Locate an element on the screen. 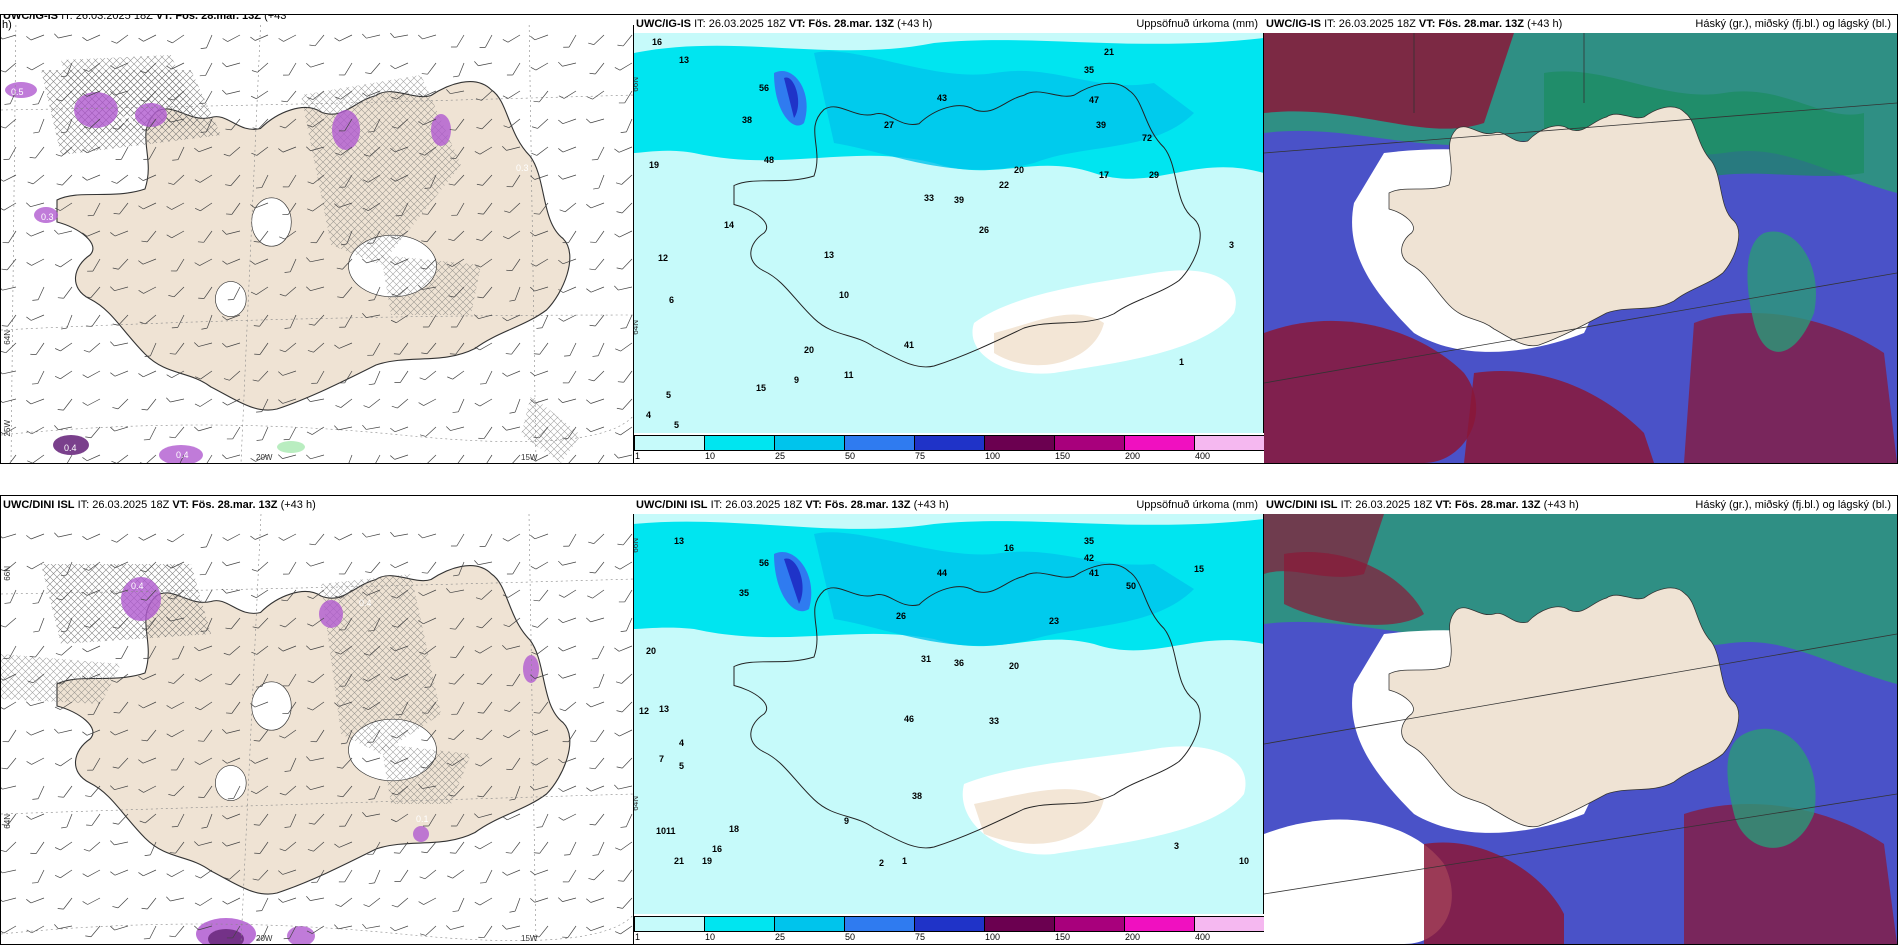 The height and width of the screenshot is (950, 1900). precip-value: 5 is located at coordinates (682, 766).